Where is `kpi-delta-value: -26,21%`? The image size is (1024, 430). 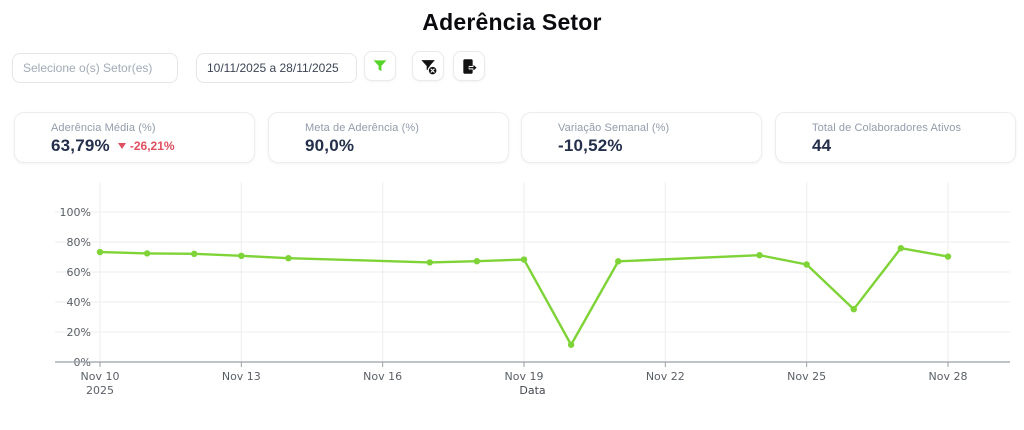
kpi-delta-value: -26,21% is located at coordinates (152, 146).